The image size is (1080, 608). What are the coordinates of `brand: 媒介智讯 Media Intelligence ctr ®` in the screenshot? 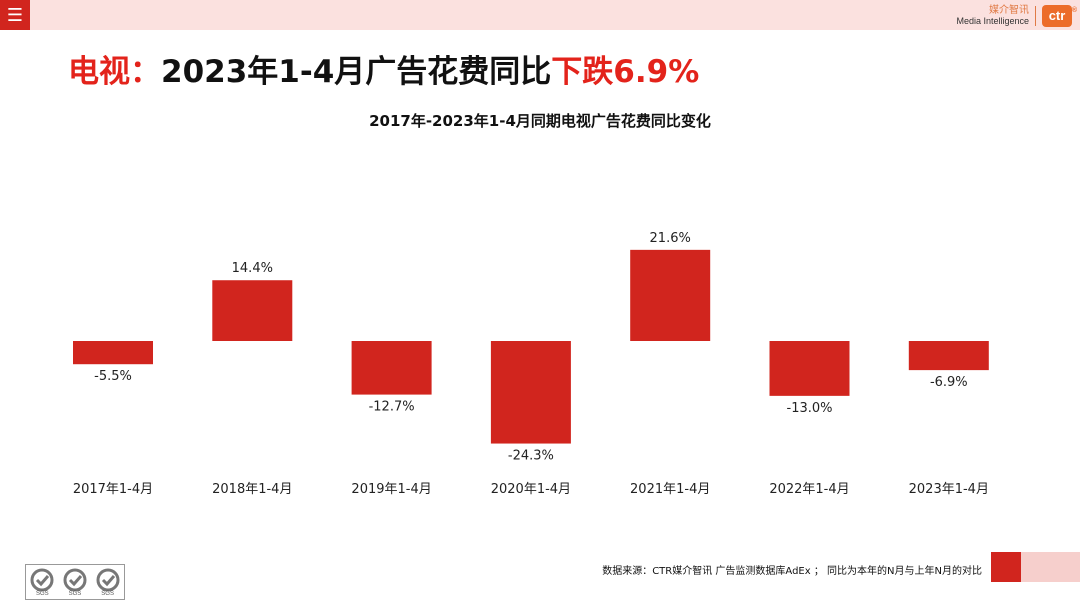 It's located at (1016, 16).